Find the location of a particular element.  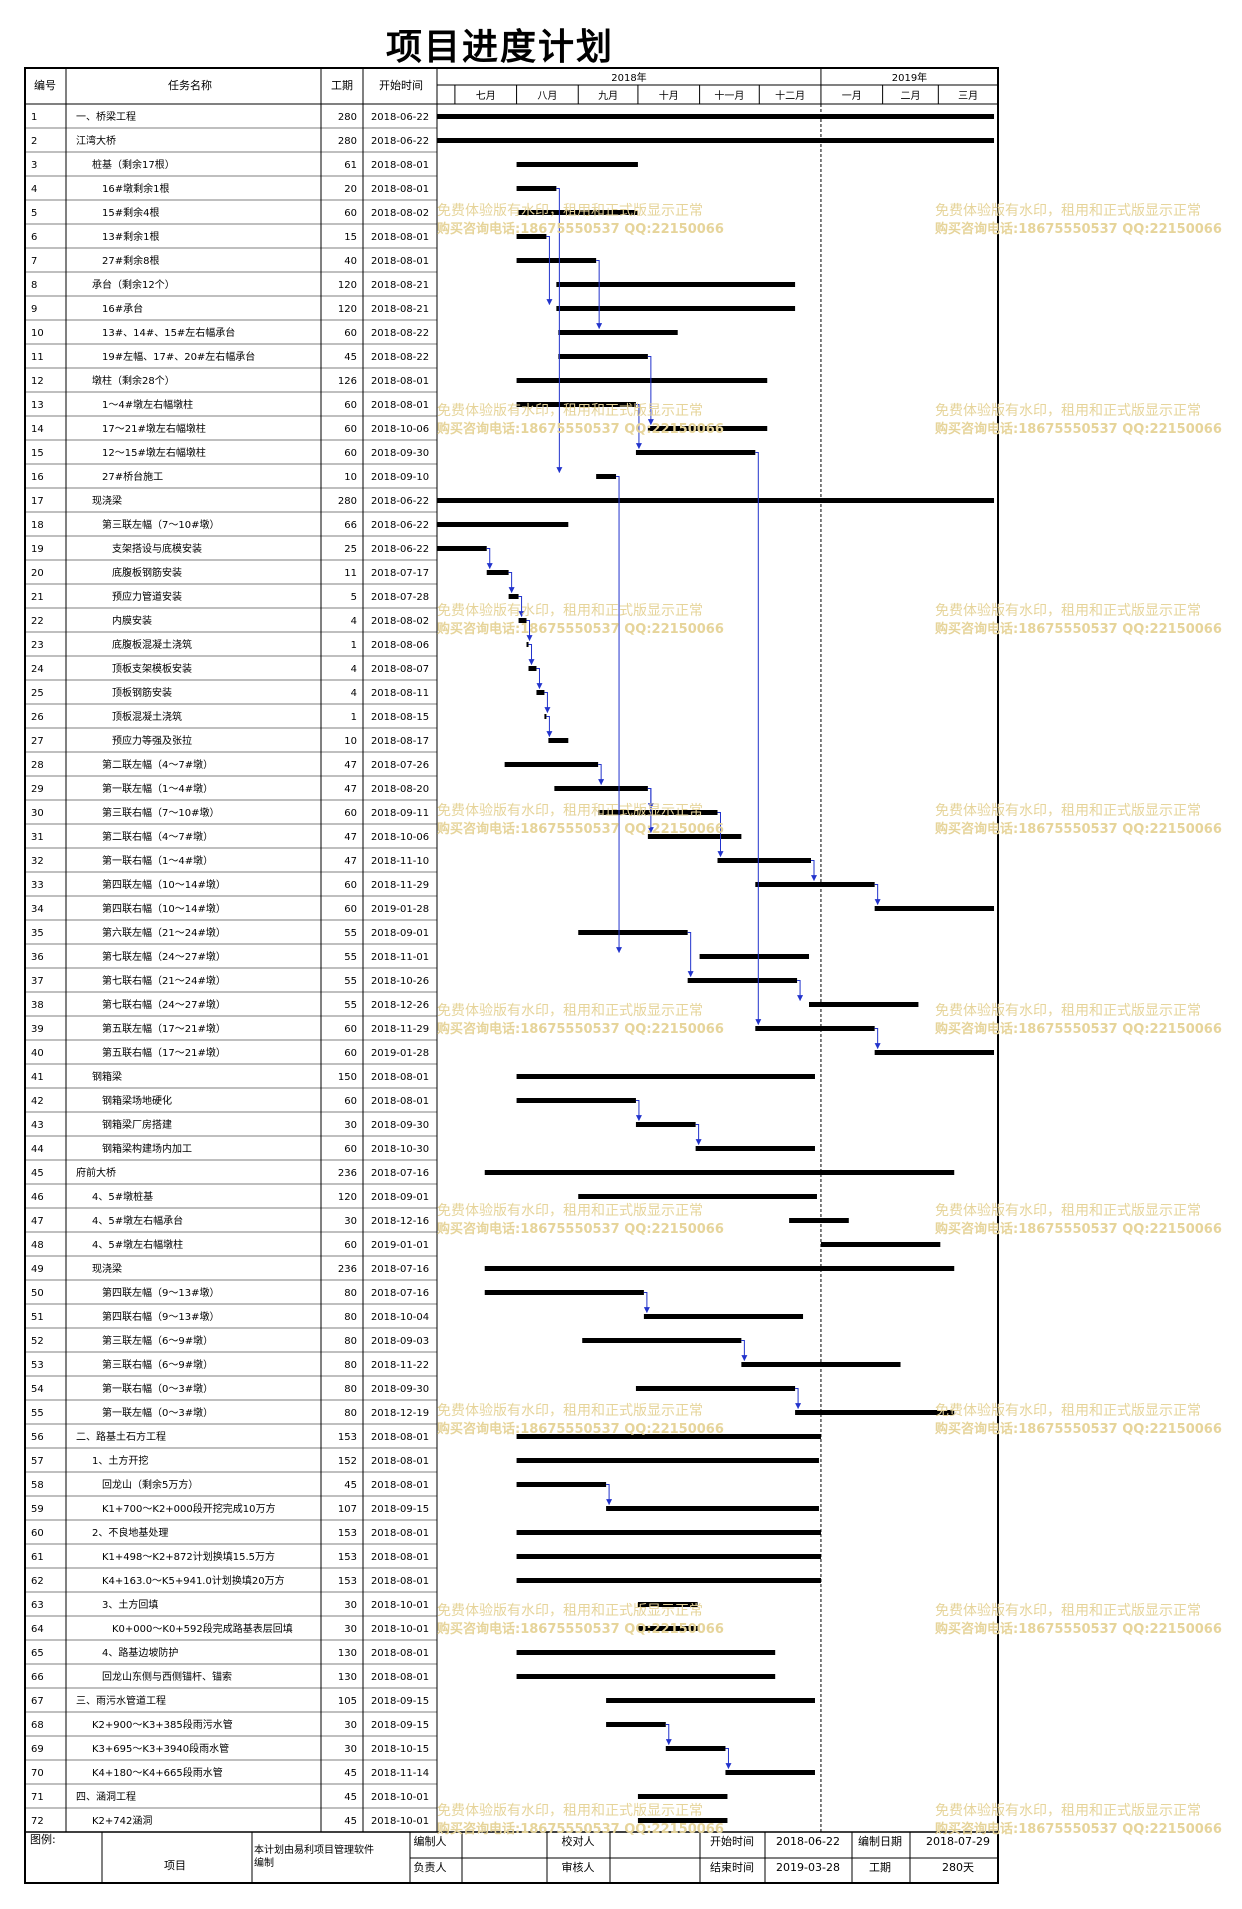

end-label: 结束时间 is located at coordinates (732, 1867).